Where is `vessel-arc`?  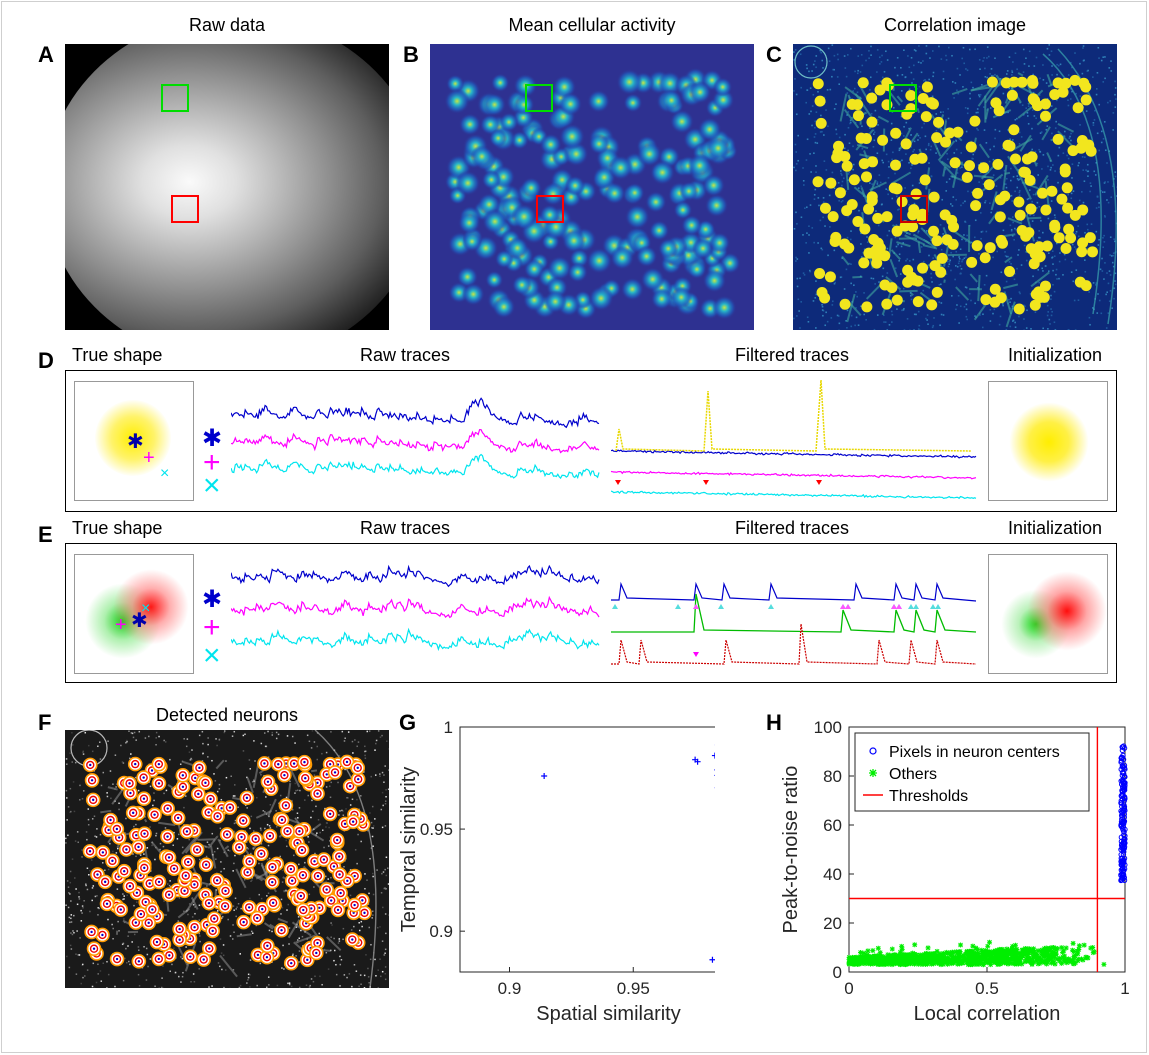 vessel-arc is located at coordinates (345, 859).